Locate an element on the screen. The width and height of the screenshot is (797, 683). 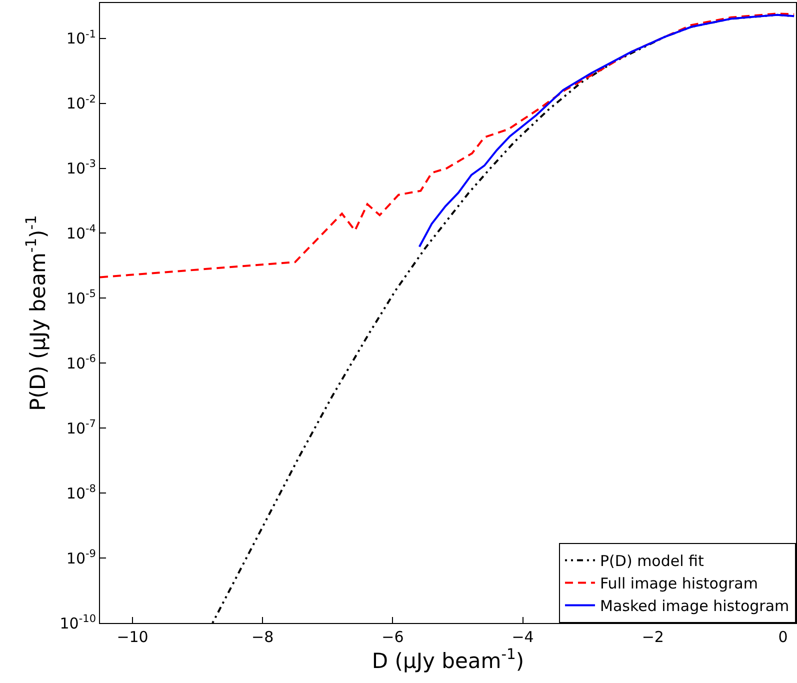
legend-label: Full image histogram is located at coordinates (679, 583).